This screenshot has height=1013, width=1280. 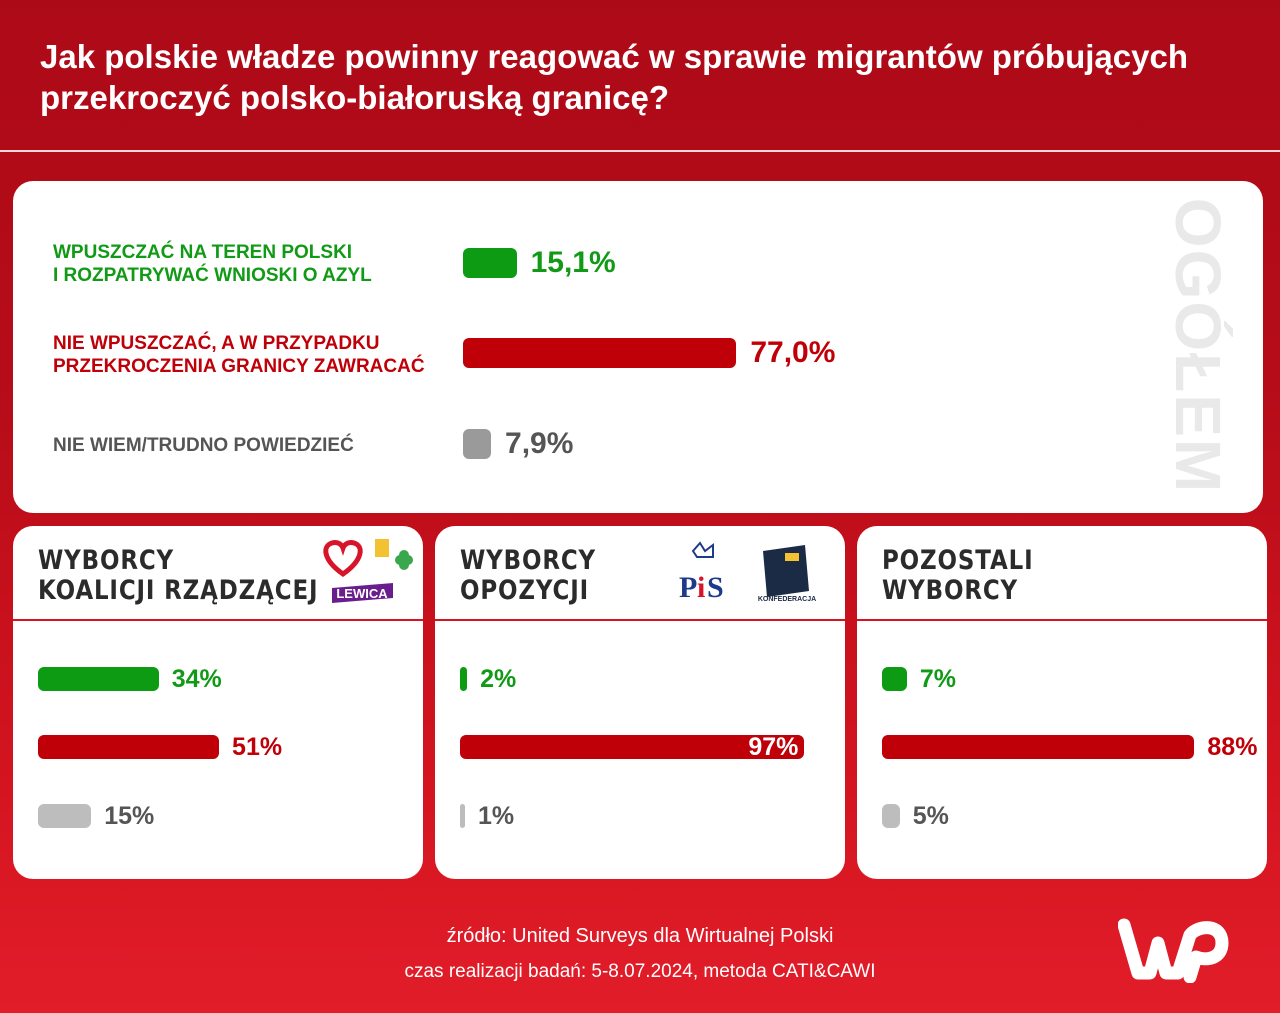 What do you see at coordinates (528, 575) in the screenshot?
I see `panel-title: WYBORCY OPOZYCJI` at bounding box center [528, 575].